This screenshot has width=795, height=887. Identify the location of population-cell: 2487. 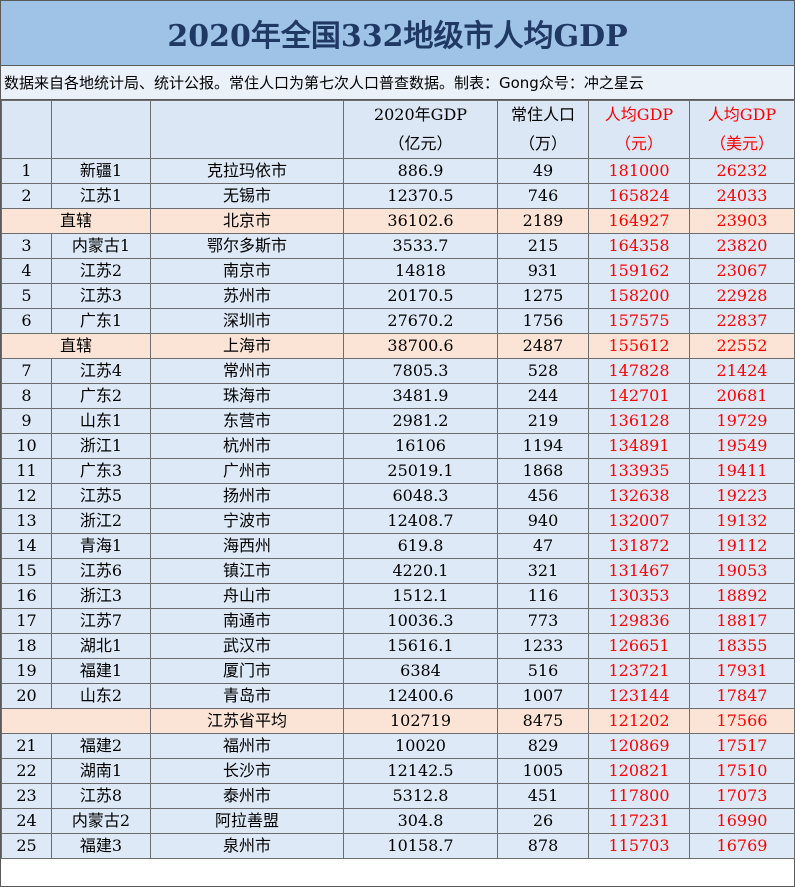
(543, 346).